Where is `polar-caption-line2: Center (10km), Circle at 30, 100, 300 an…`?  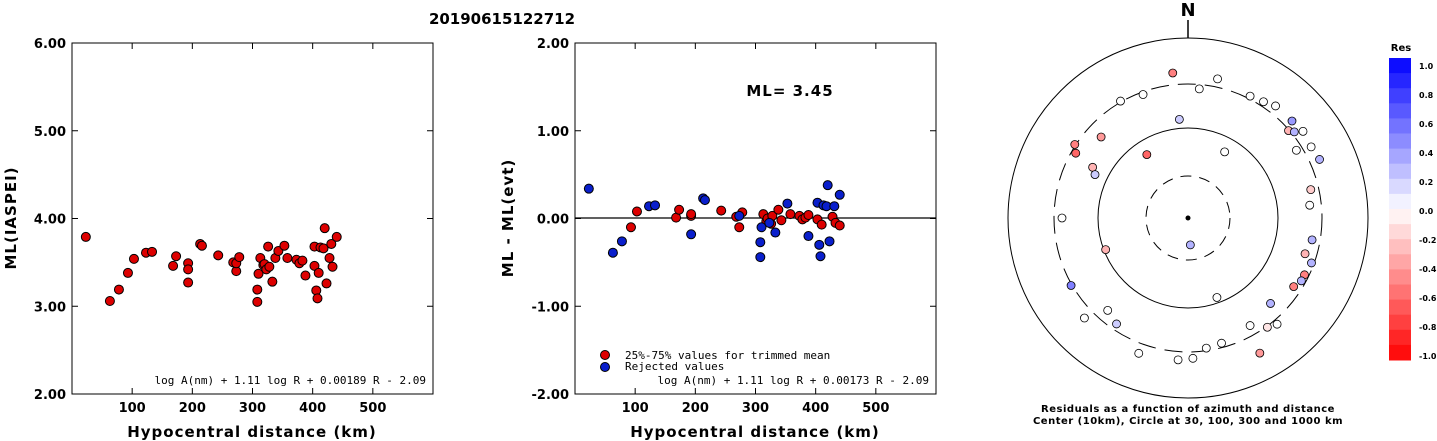 polar-caption-line2: Center (10km), Circle at 30, 100, 300 an… is located at coordinates (1188, 421).